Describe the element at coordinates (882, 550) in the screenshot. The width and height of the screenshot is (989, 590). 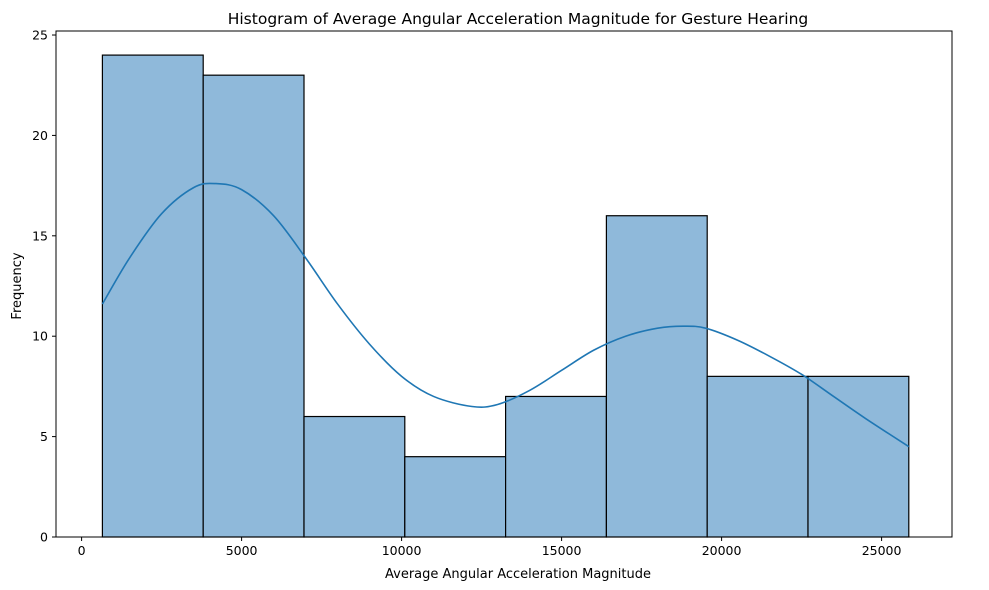
I see `x-tick-label: 25000` at that location.